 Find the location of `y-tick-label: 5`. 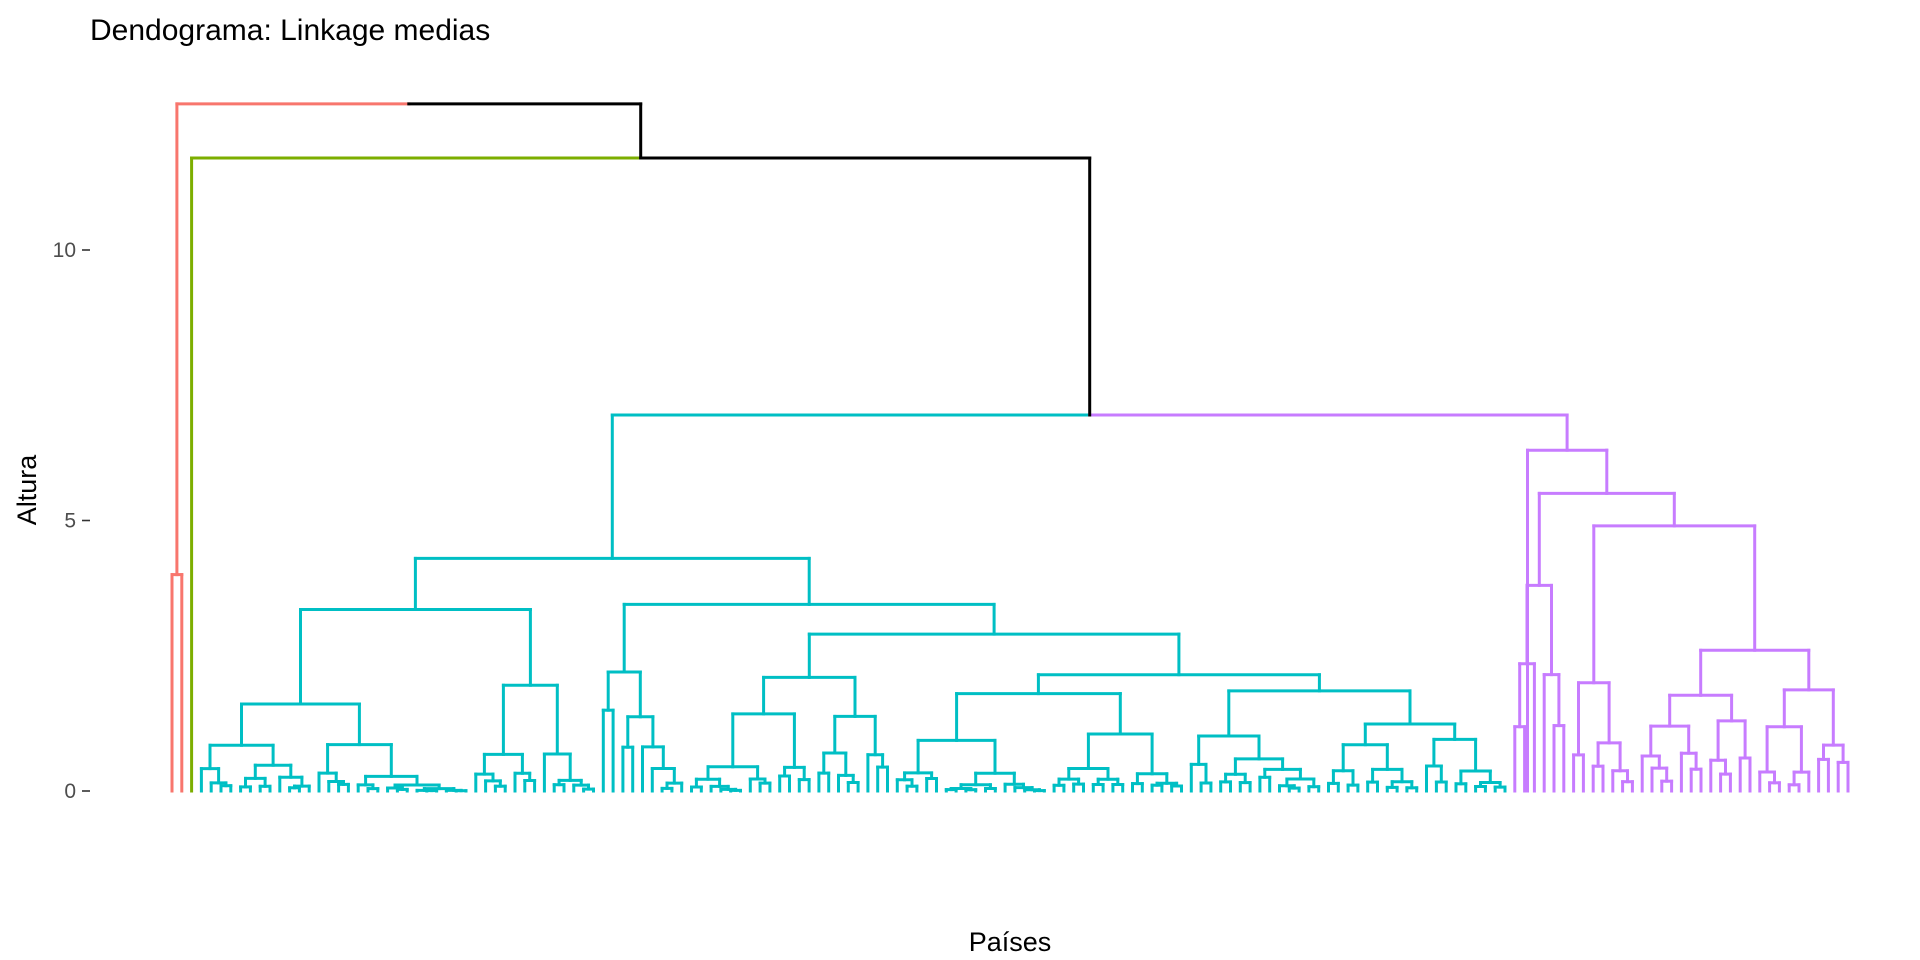

y-tick-label: 5 is located at coordinates (70, 521).